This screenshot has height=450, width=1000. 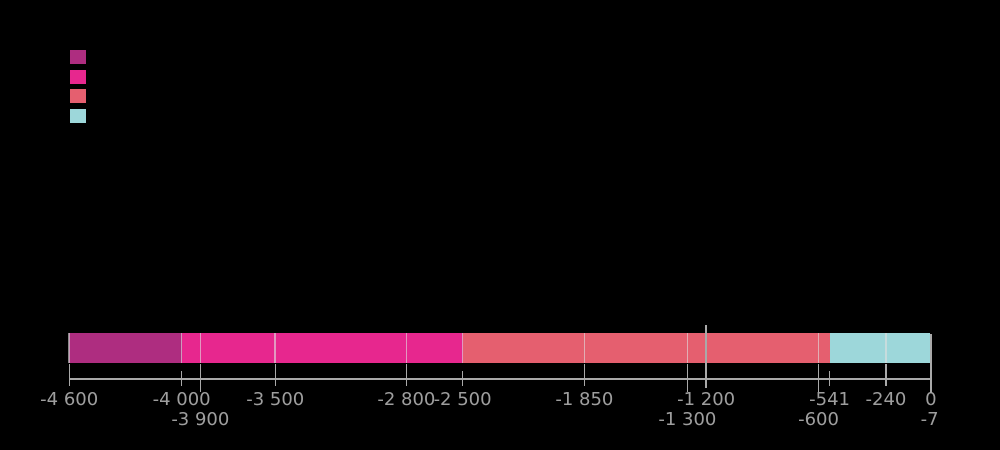 I want to click on axis-tick-label: -1 200, so click(x=706, y=399).